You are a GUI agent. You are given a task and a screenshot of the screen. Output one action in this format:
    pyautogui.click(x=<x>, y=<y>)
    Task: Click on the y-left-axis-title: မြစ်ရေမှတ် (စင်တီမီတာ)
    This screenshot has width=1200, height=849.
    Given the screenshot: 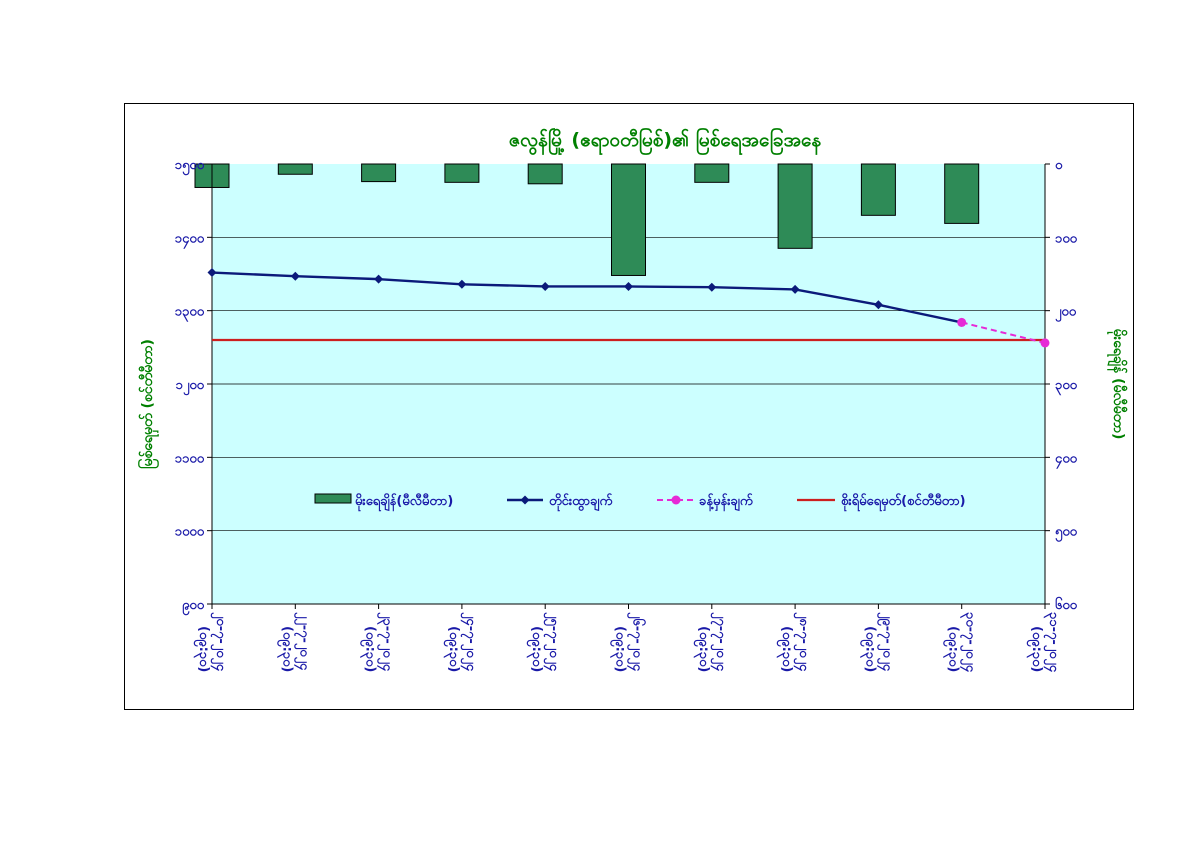 What is the action you would take?
    pyautogui.click(x=148, y=404)
    